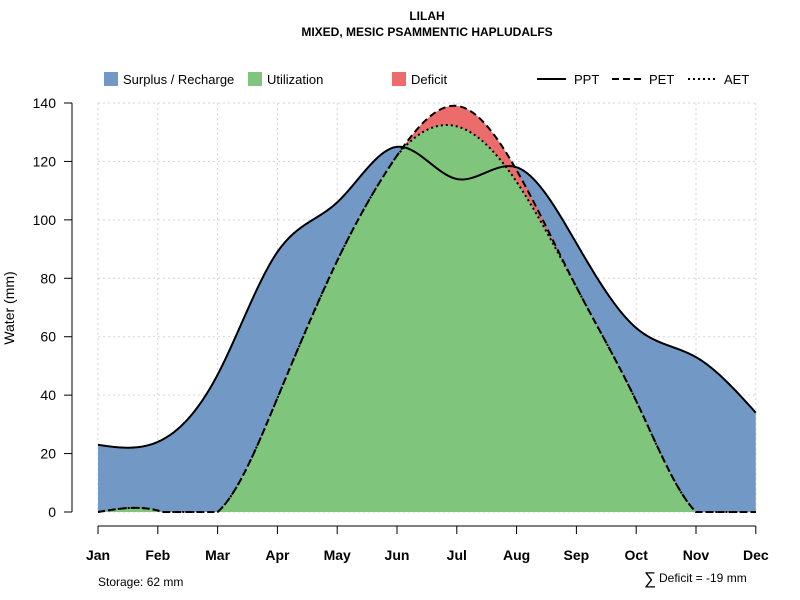  What do you see at coordinates (337, 555) in the screenshot?
I see `x-tick-label: May` at bounding box center [337, 555].